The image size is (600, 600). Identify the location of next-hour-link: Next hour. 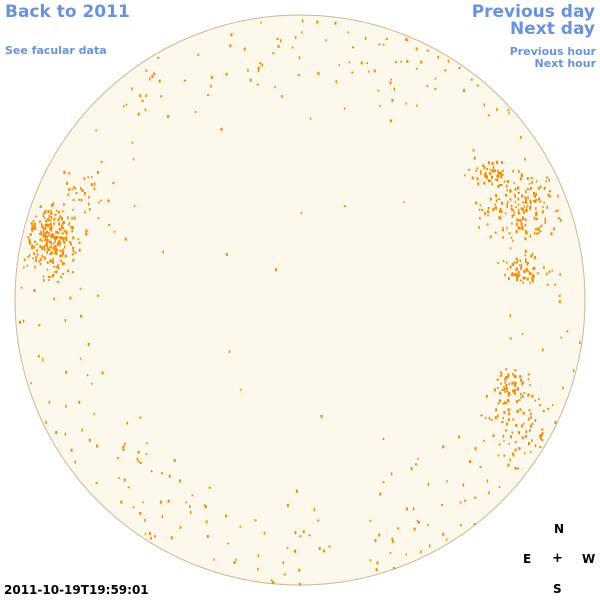
(565, 63).